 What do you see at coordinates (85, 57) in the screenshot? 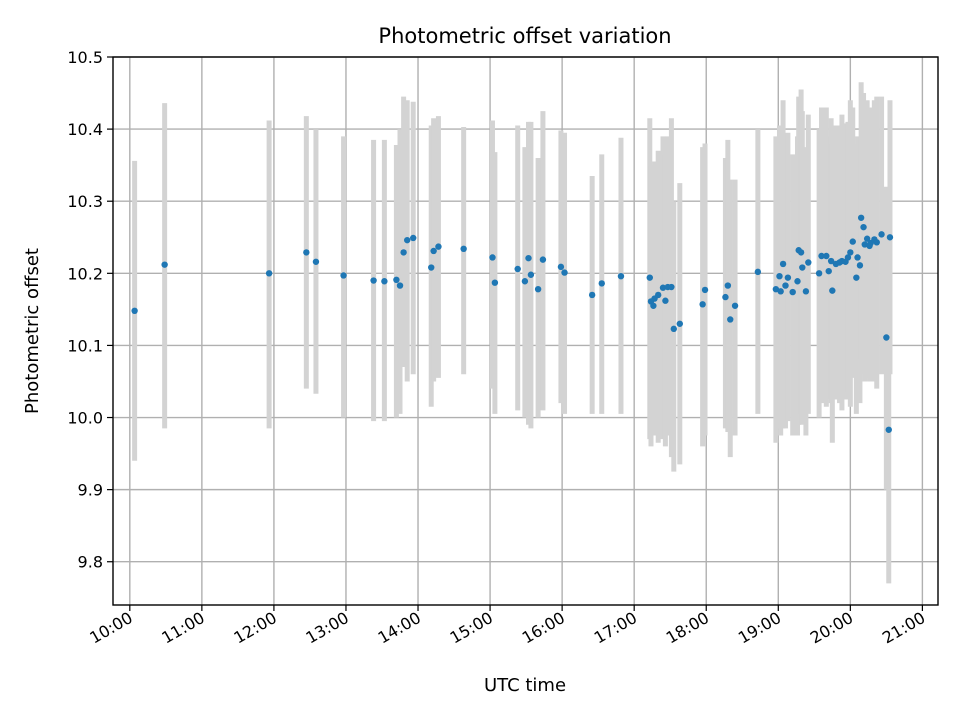
I see `y-tick-label: 10.5` at bounding box center [85, 57].